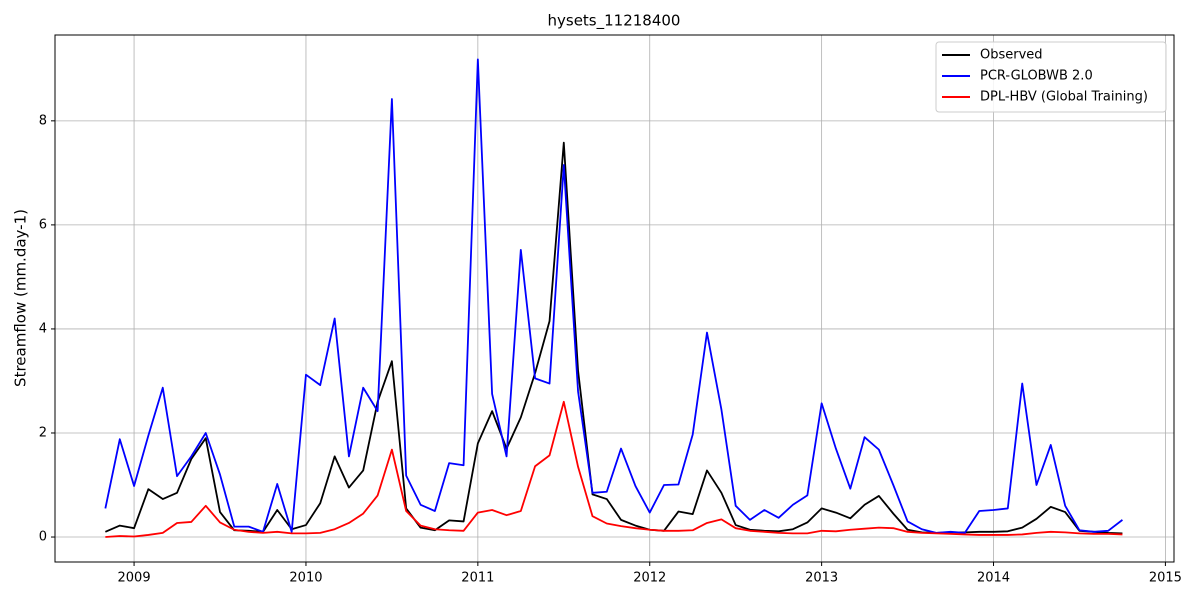 The width and height of the screenshot is (1200, 600). I want to click on x-tick-label: 2011, so click(477, 578).